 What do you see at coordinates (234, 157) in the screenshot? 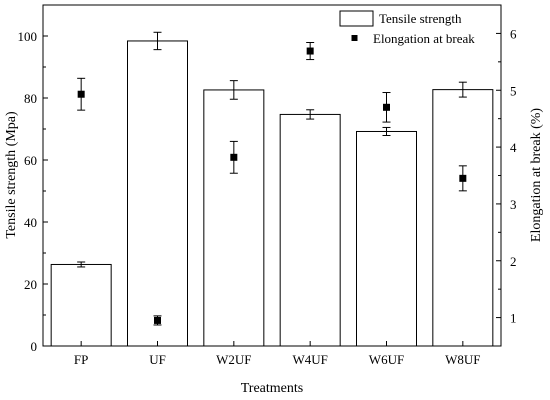
I see `point-W2UF` at bounding box center [234, 157].